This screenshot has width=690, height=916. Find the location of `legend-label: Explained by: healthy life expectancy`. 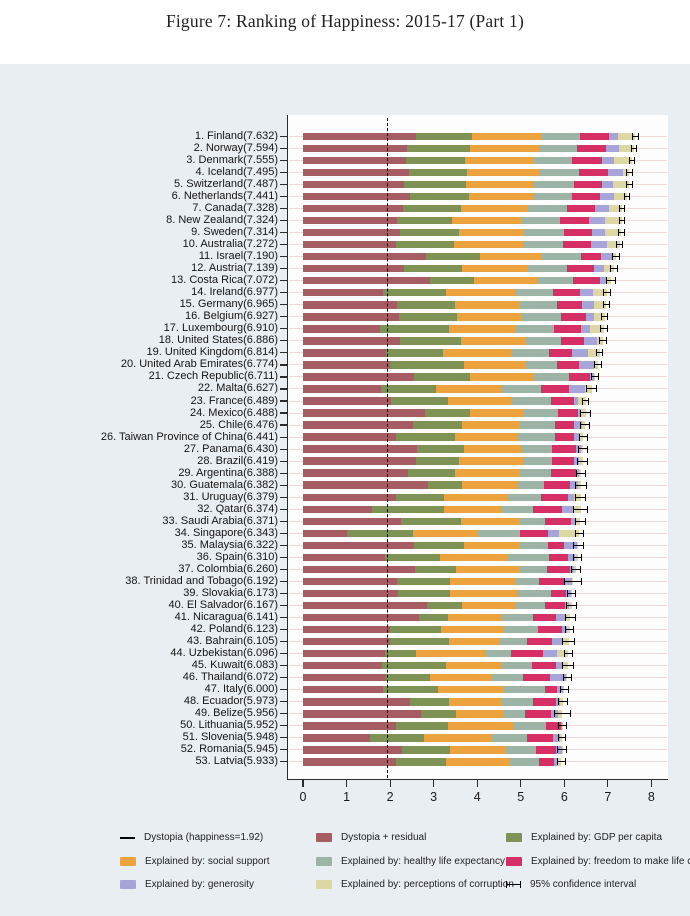

legend-label: Explained by: healthy life expectancy is located at coordinates (423, 861).